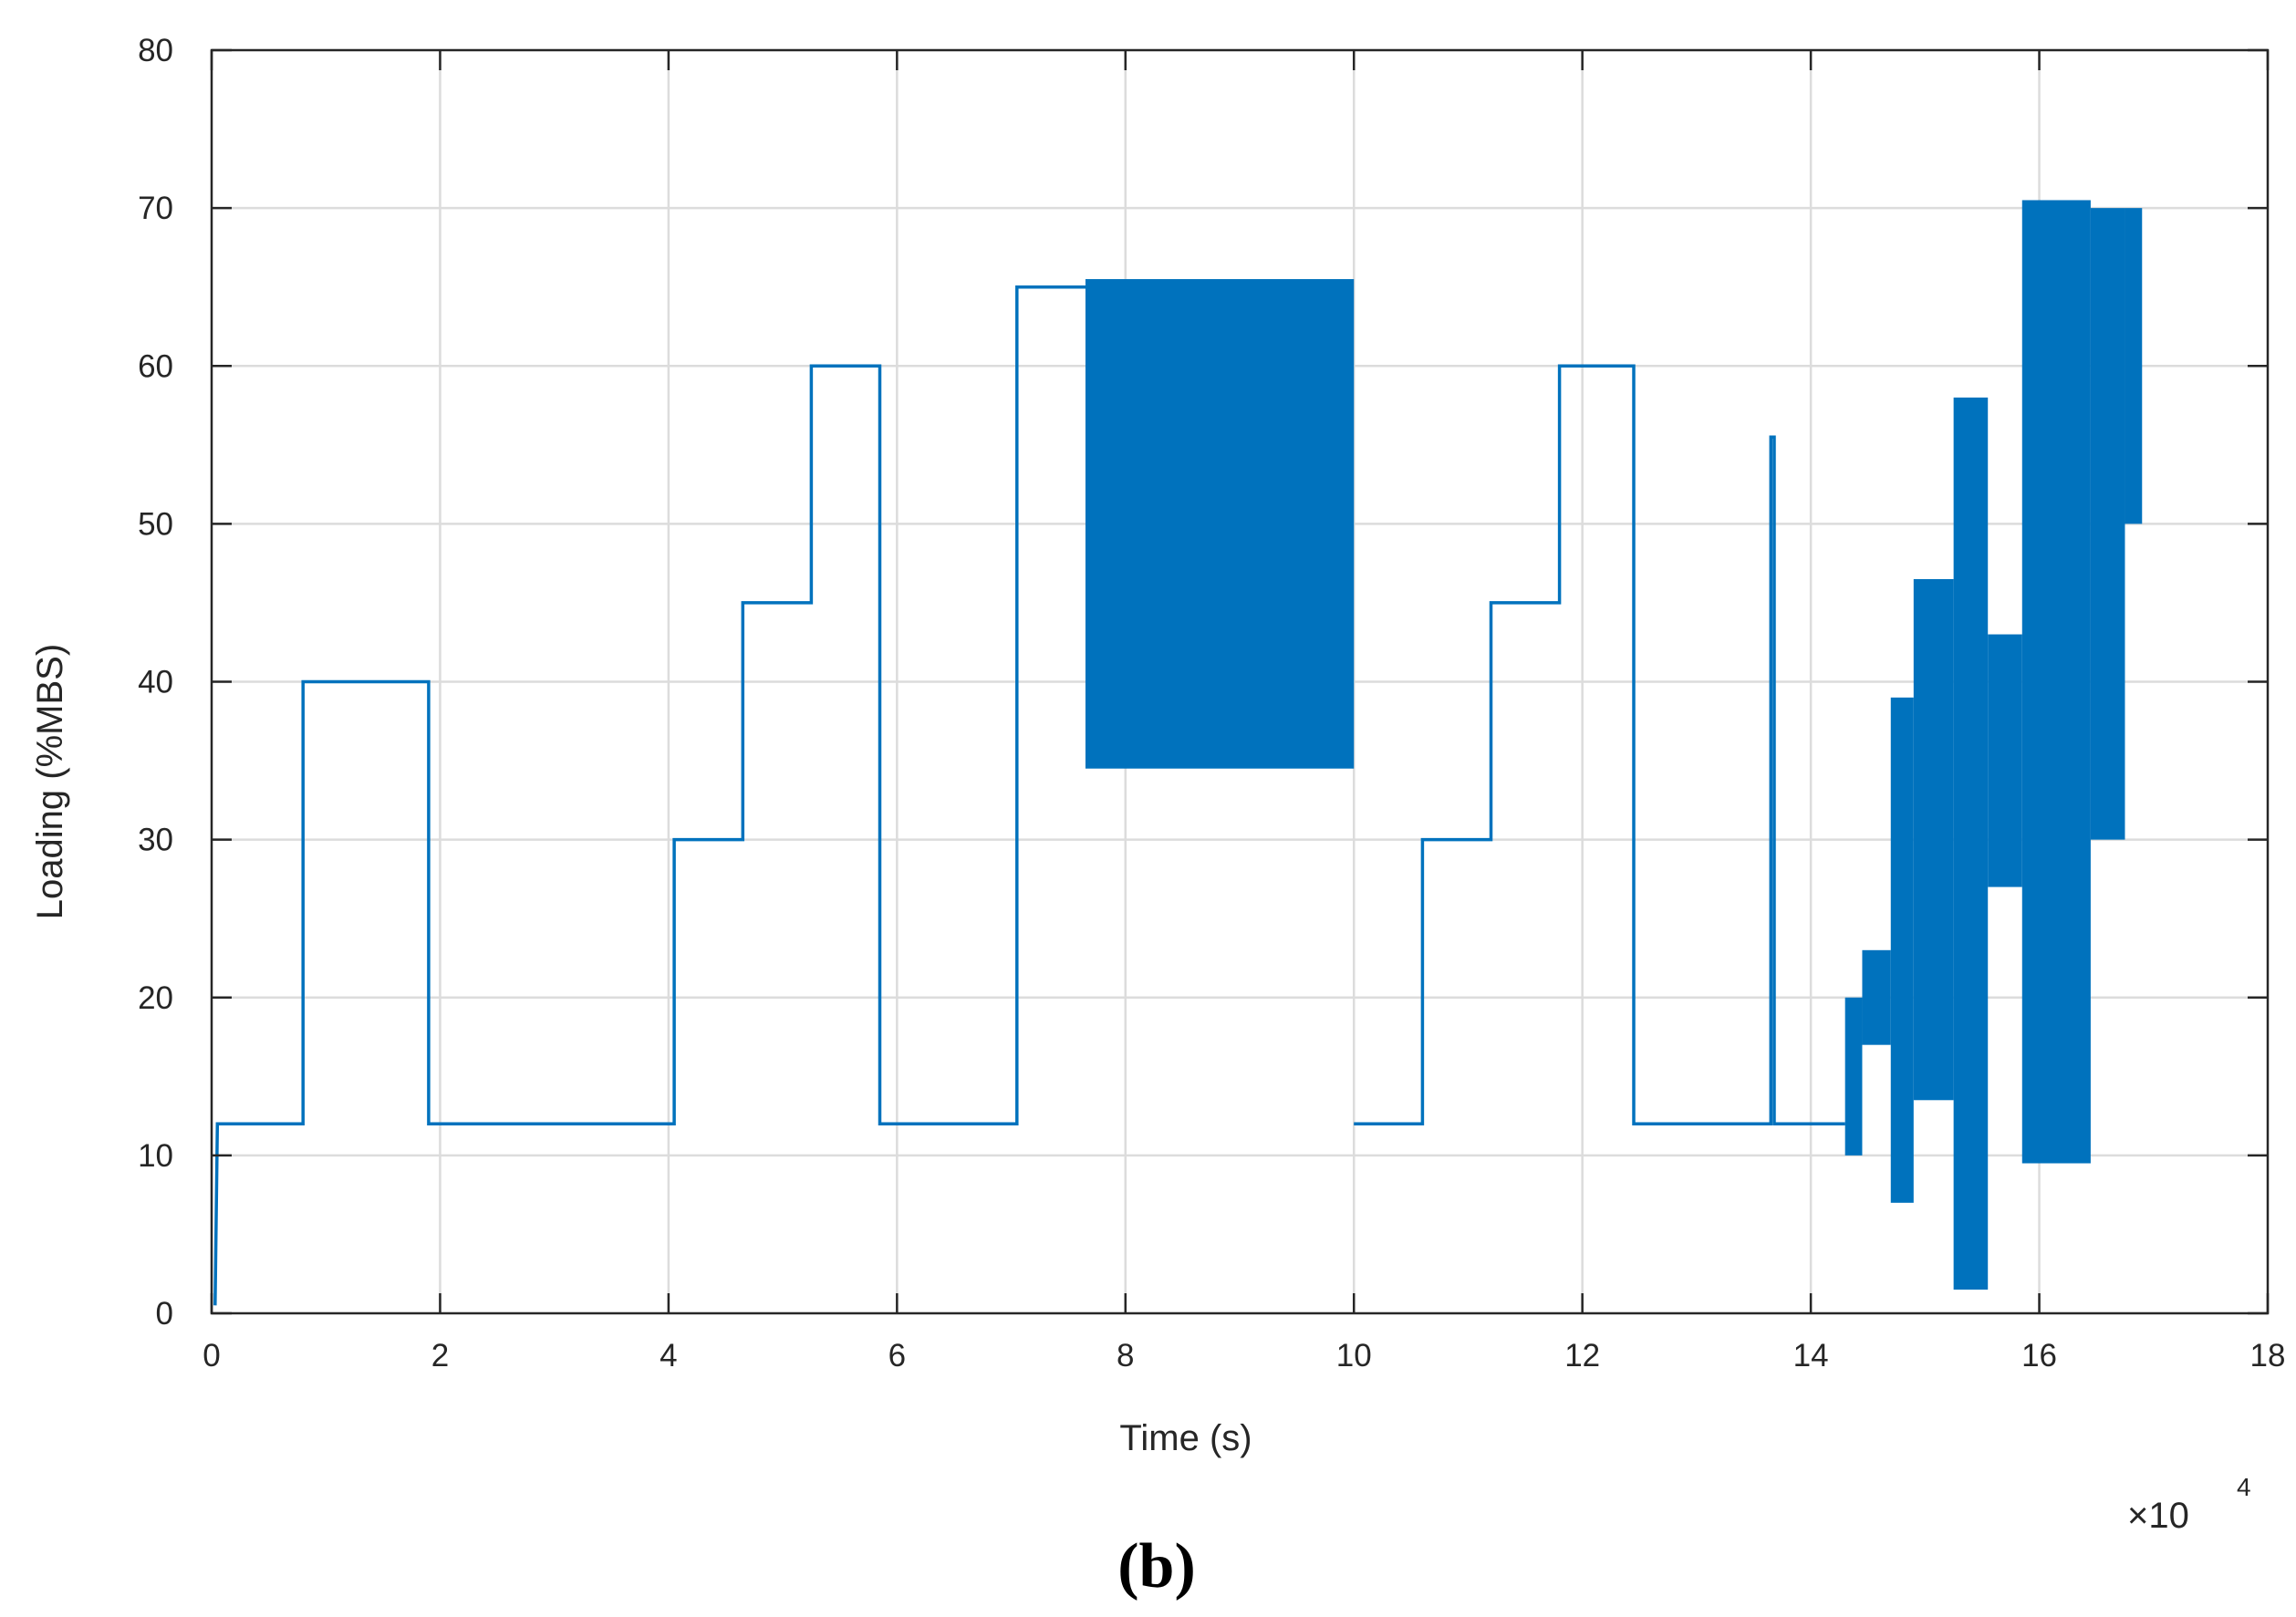  I want to click on y-tick-label: 60, so click(155, 366).